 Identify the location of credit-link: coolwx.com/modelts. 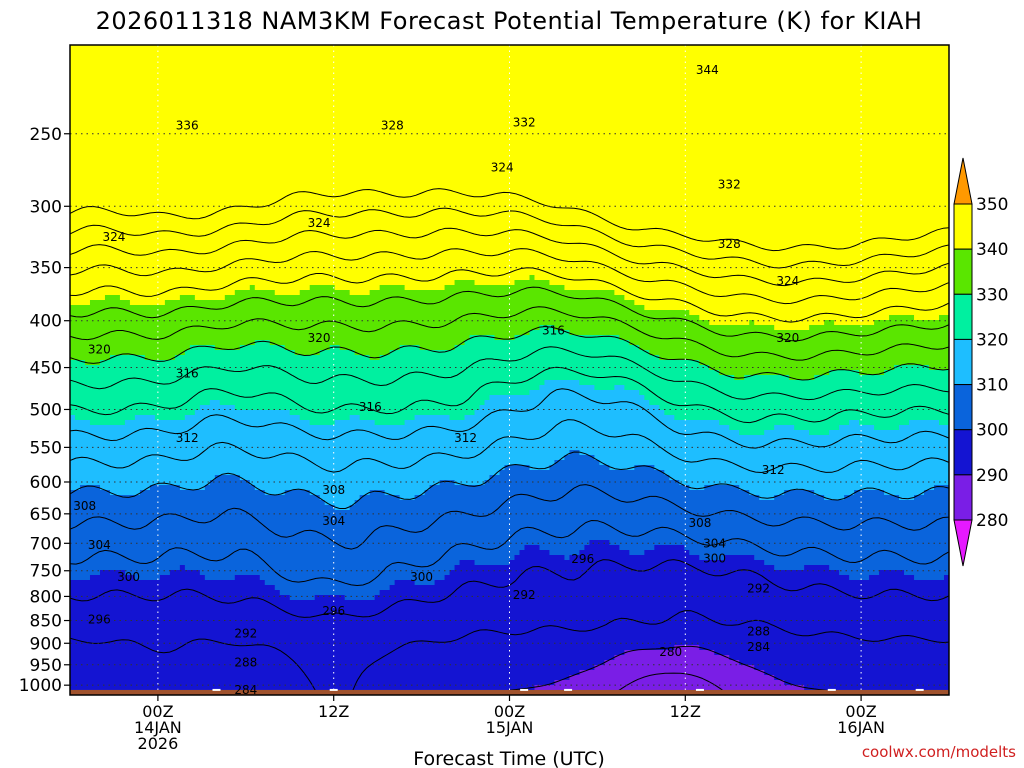
(939, 752).